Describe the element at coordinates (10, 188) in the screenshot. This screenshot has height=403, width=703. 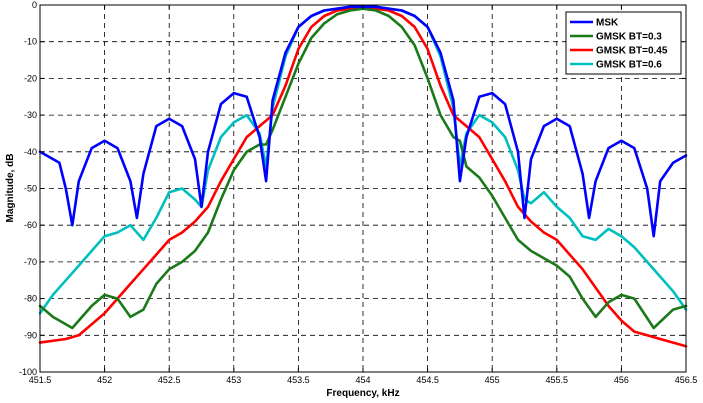
I see `y-axis-label: Magnitude, dB` at that location.